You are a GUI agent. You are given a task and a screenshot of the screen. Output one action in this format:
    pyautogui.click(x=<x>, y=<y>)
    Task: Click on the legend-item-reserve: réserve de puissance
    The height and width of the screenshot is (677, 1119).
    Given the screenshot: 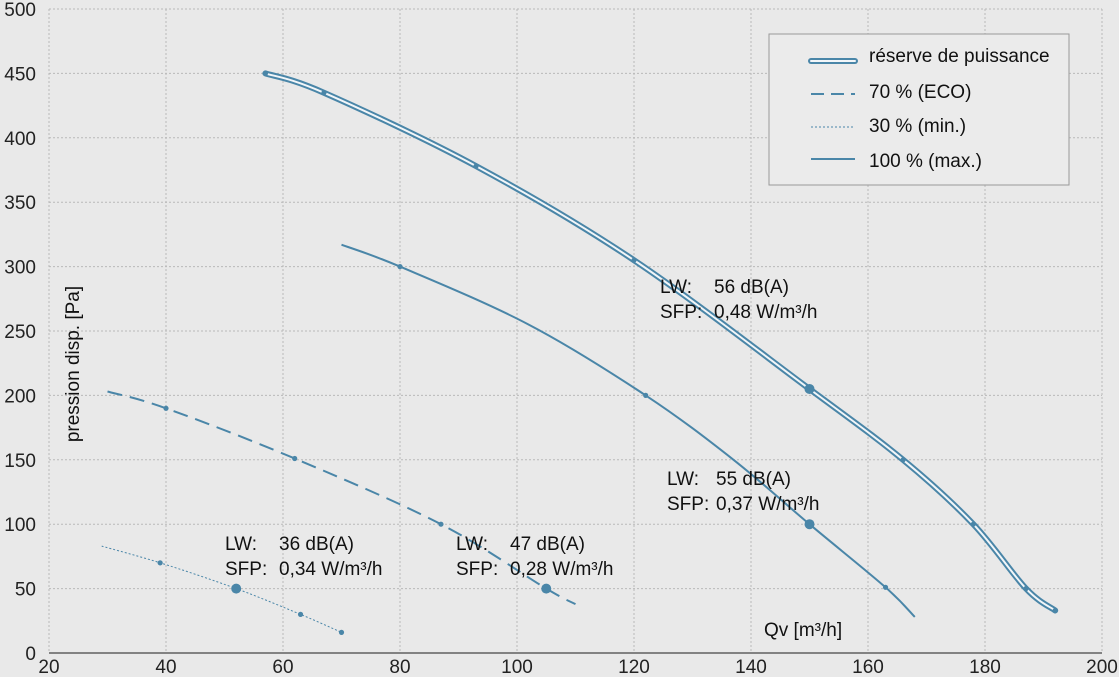 What is the action you would take?
    pyautogui.click(x=929, y=56)
    